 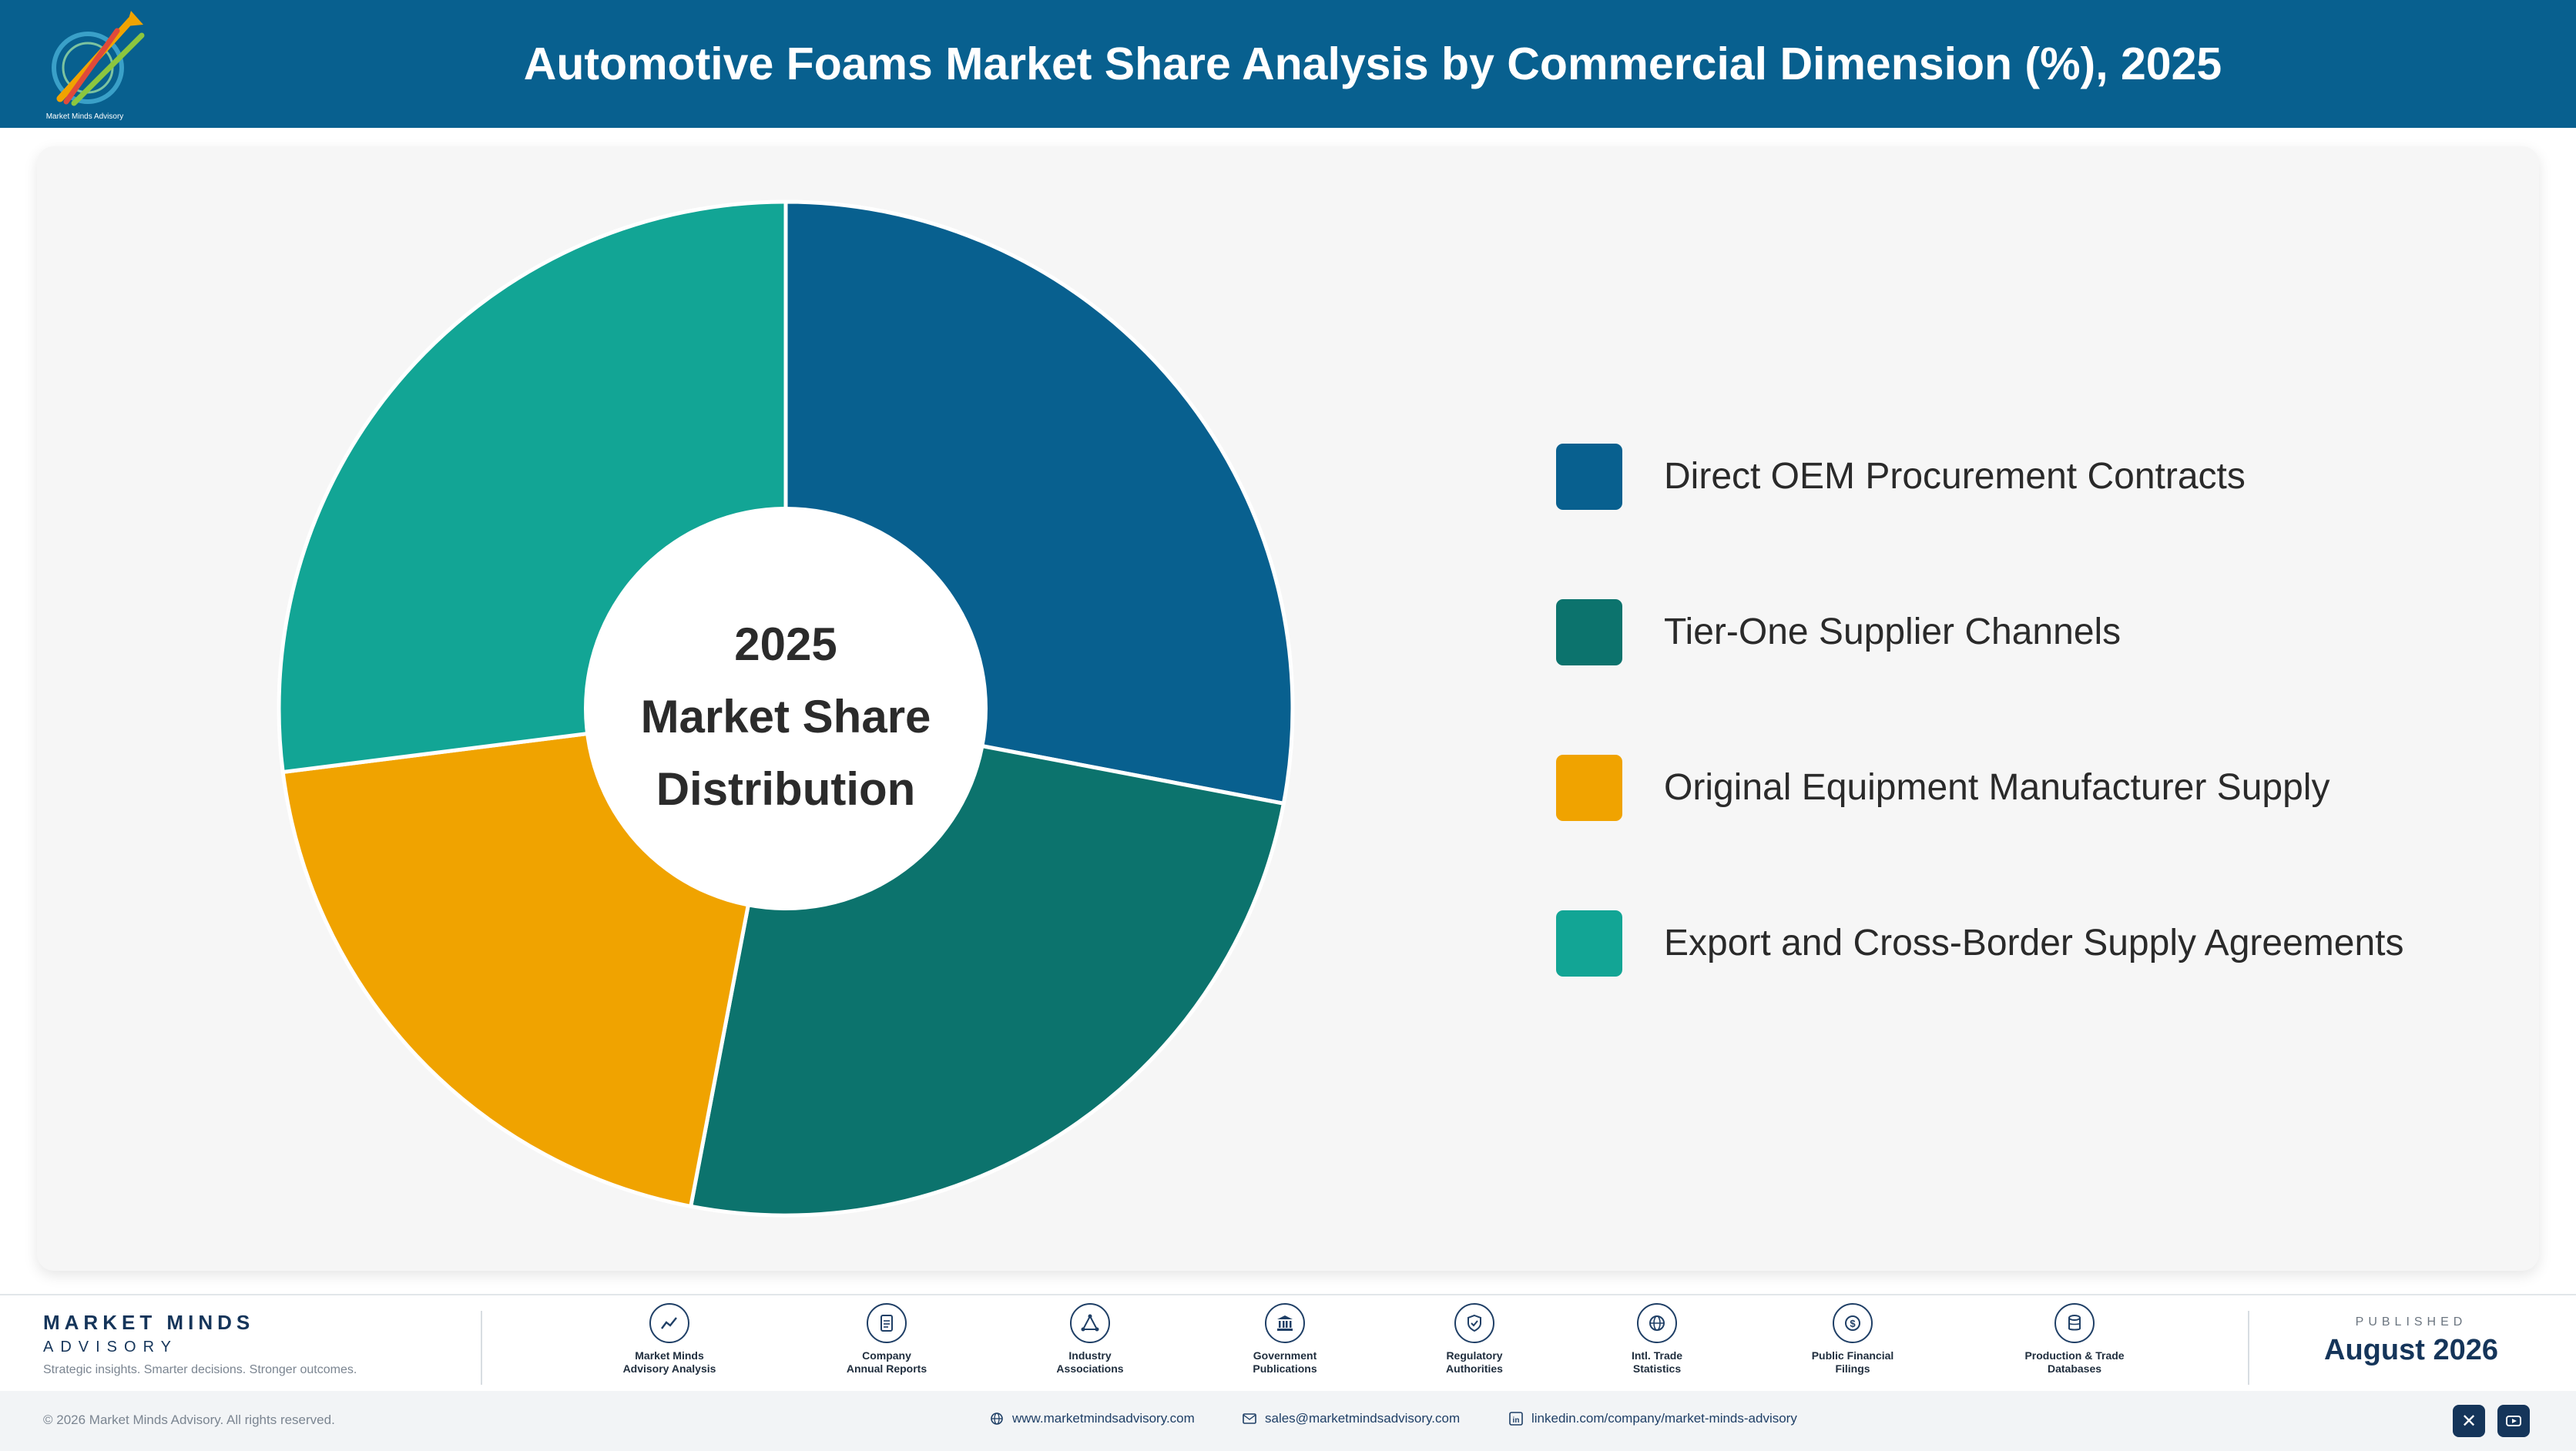 What do you see at coordinates (1955, 476) in the screenshot?
I see `legend-label: Direct OEM Procurement Contracts` at bounding box center [1955, 476].